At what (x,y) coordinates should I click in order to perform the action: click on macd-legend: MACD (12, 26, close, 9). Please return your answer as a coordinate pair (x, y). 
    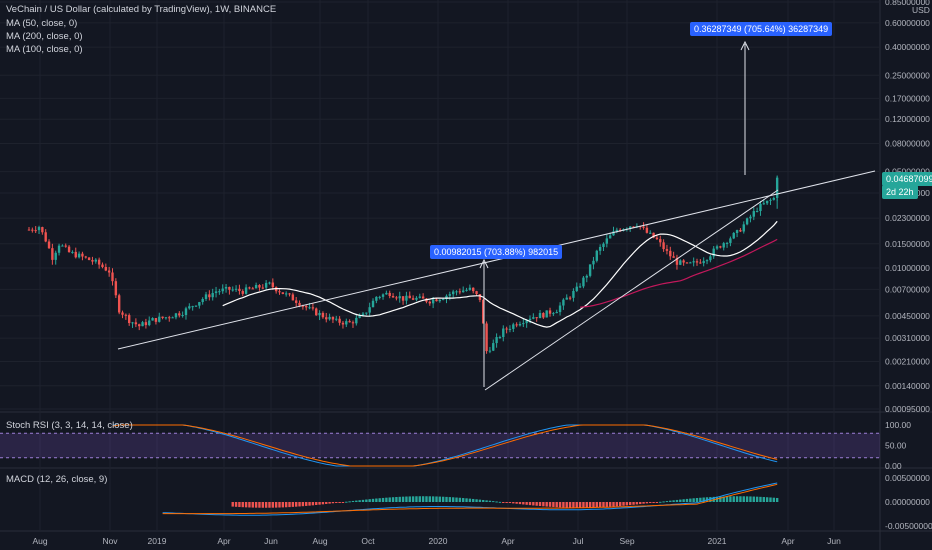
    Looking at the image, I should click on (57, 479).